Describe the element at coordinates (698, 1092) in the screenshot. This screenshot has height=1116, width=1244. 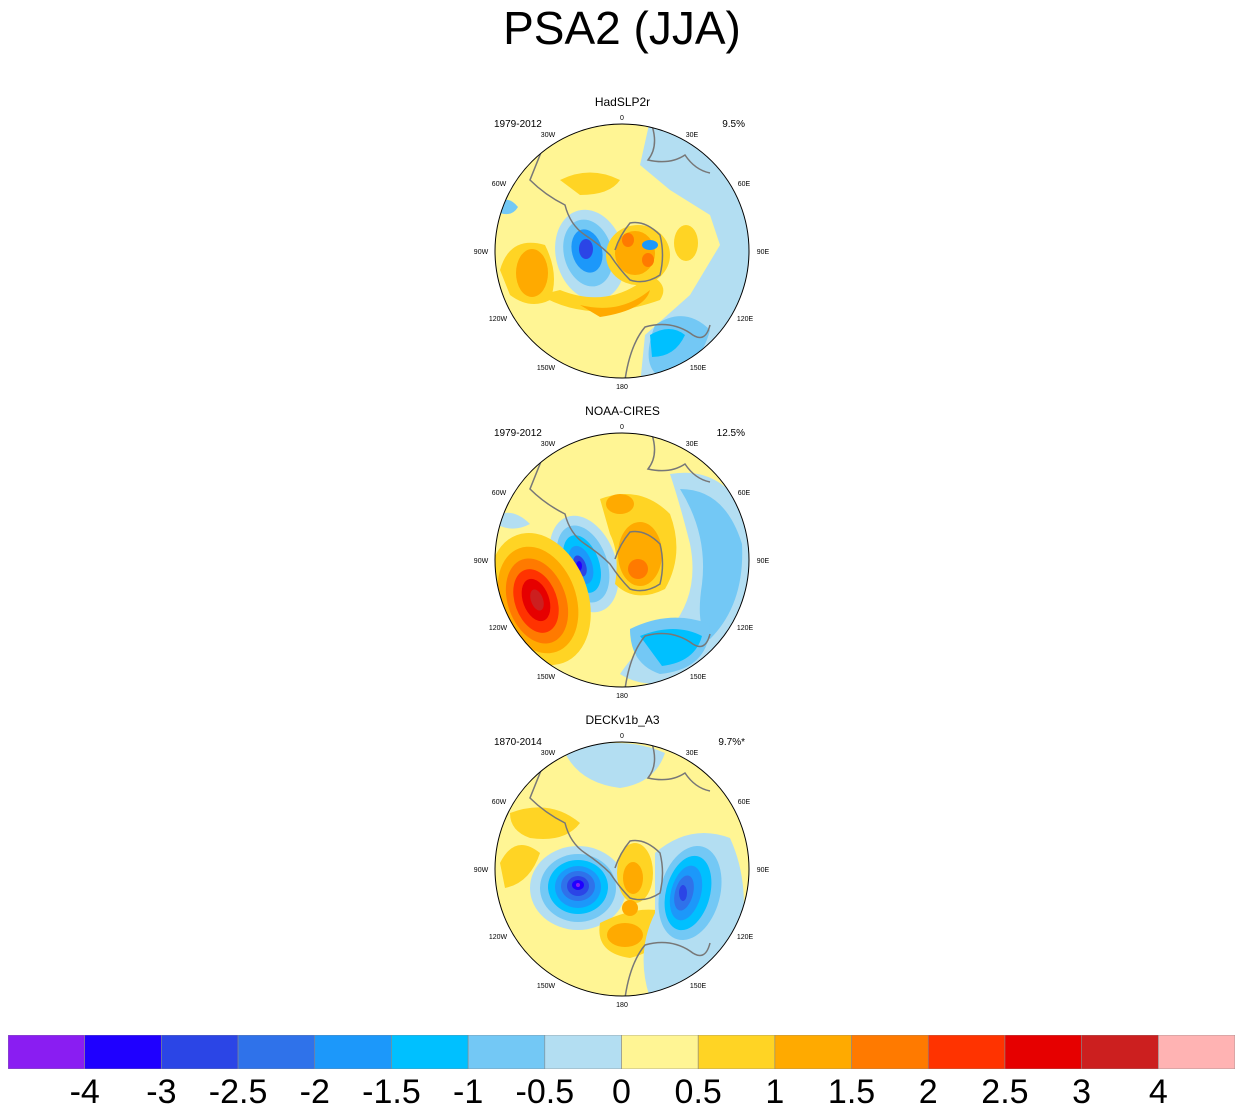
I see `colorbar-tick-label: 0.5` at that location.